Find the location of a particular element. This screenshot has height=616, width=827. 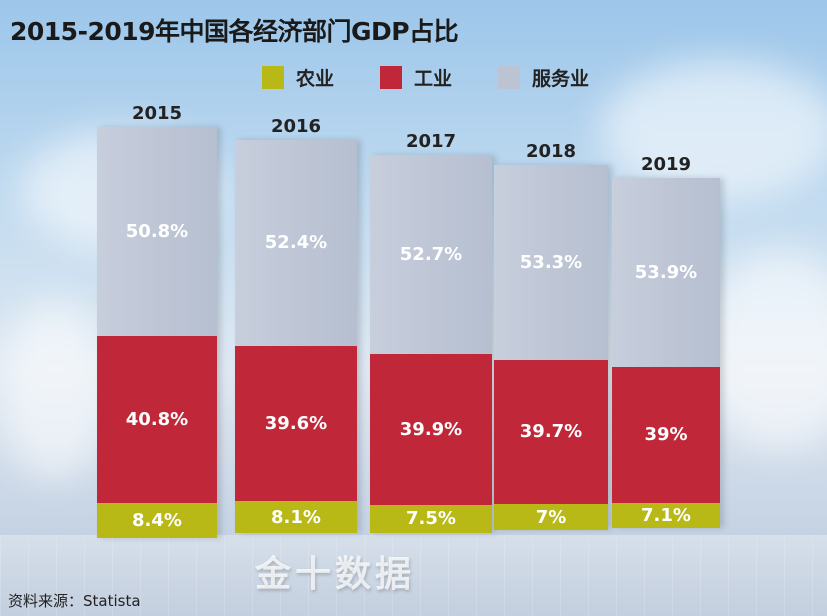

legend-label: 工业 is located at coordinates (433, 79).